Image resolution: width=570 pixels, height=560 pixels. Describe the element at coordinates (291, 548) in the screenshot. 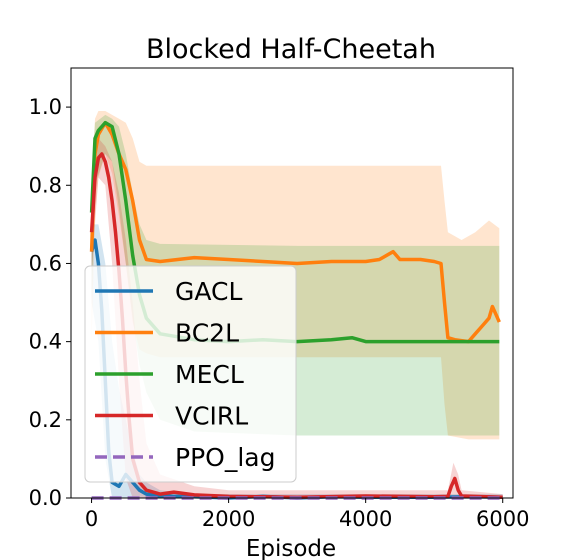

I see `x-axis-label: Episode` at that location.